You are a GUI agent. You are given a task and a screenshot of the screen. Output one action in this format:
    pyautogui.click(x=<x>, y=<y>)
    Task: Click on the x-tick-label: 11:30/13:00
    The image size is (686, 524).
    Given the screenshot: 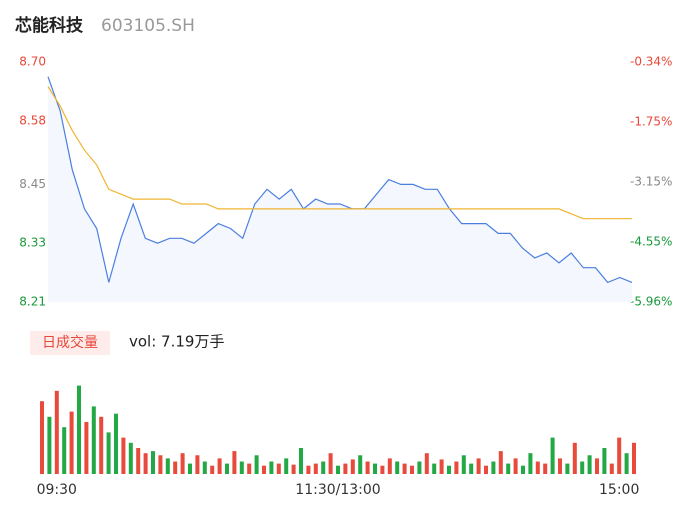 What is the action you would take?
    pyautogui.click(x=337, y=490)
    